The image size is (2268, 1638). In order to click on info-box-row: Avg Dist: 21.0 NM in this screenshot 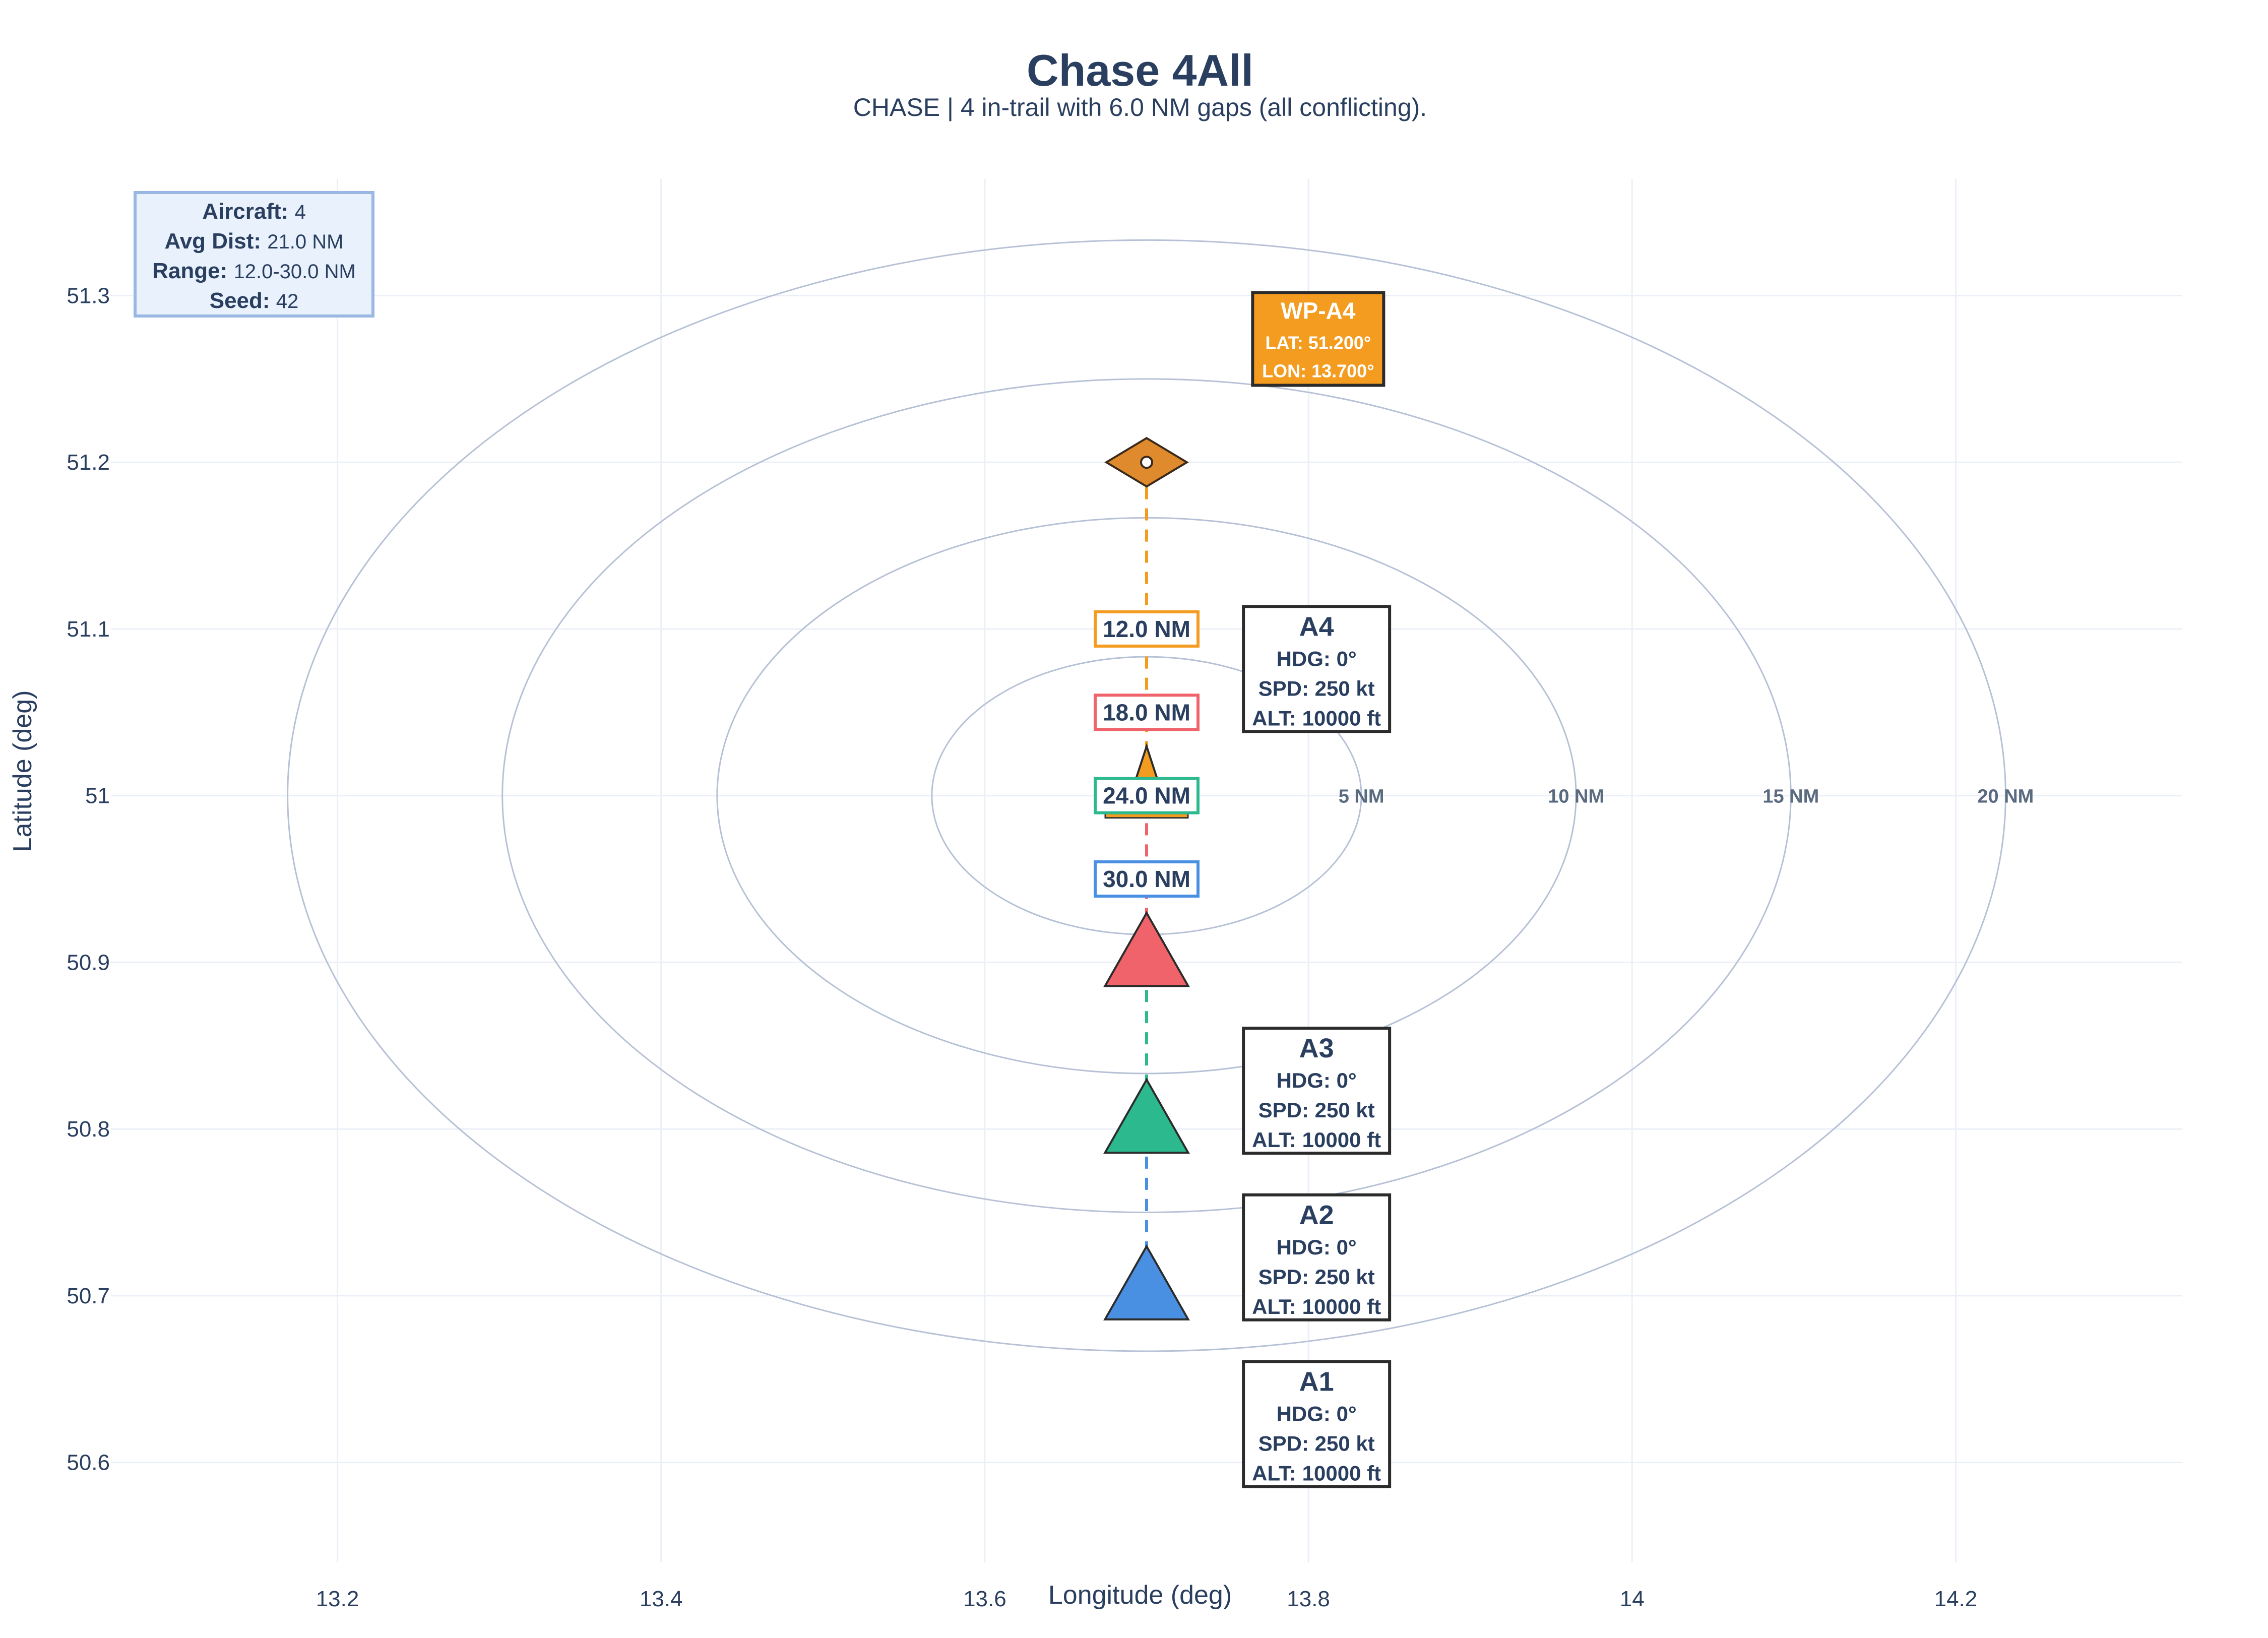, I will do `click(254, 241)`.